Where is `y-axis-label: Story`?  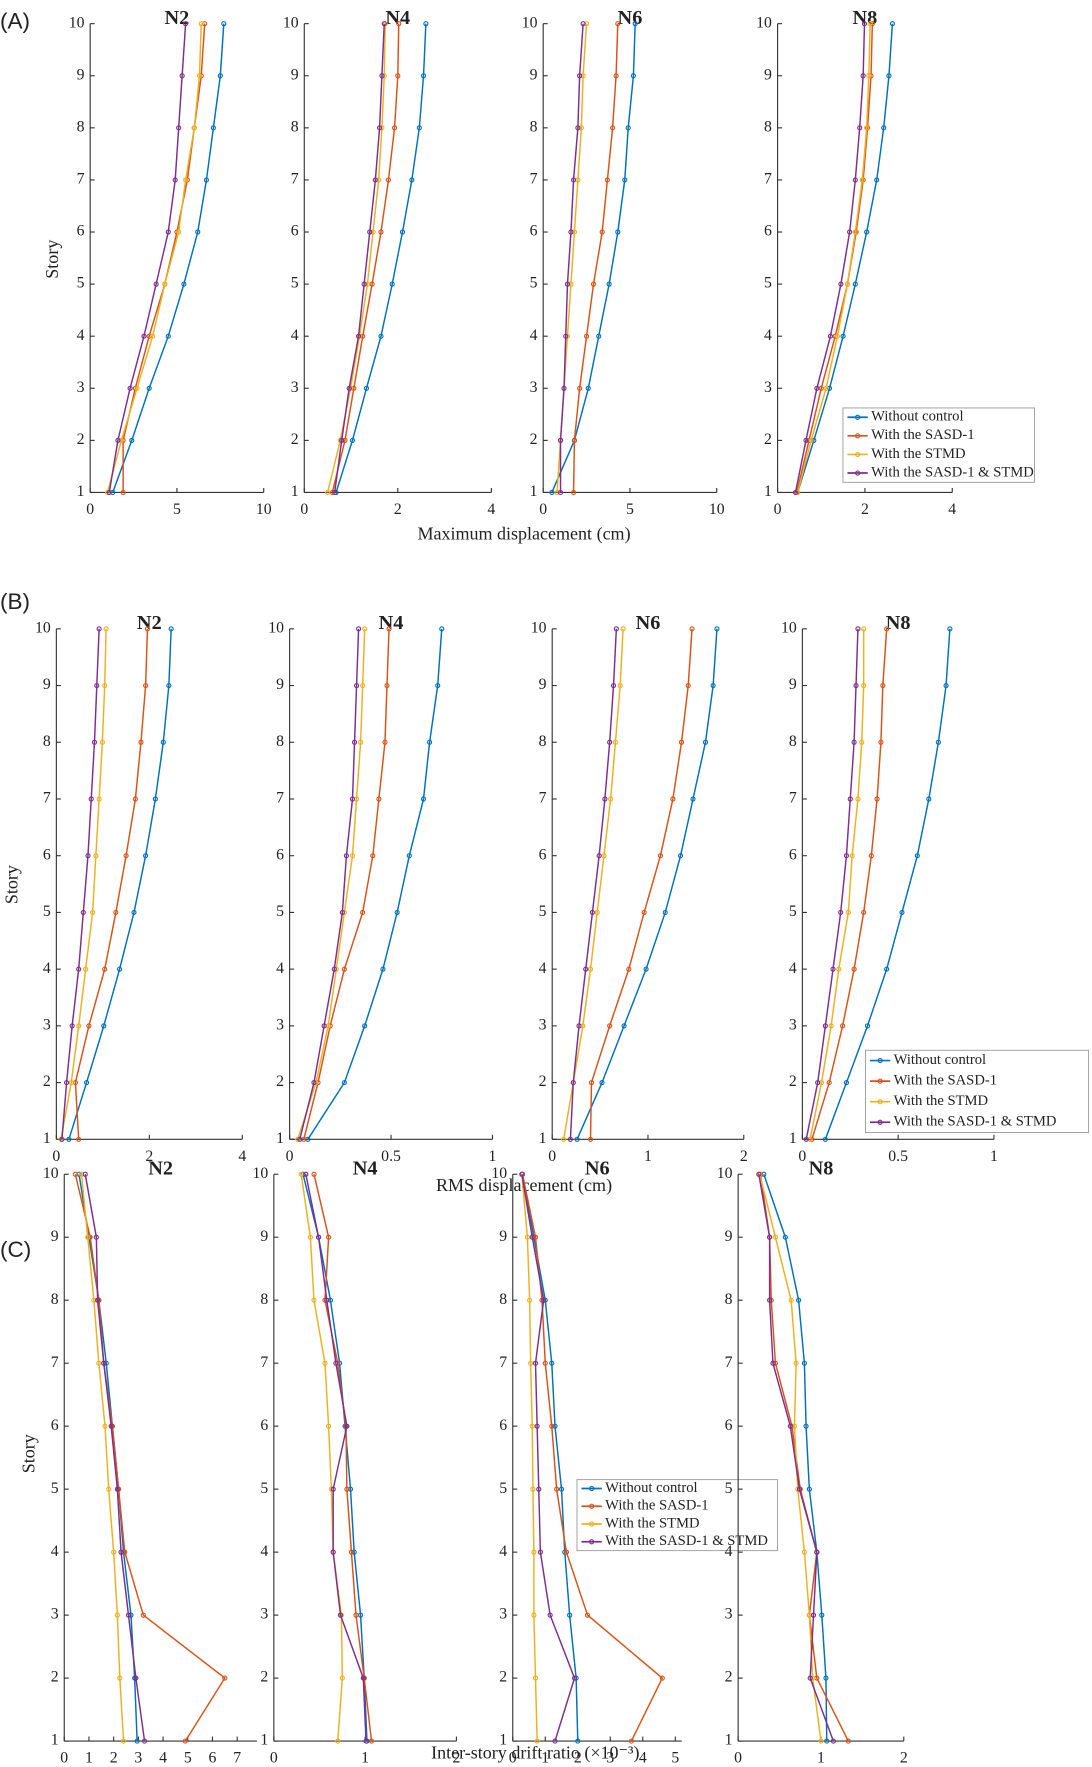 y-axis-label: Story is located at coordinates (12, 884).